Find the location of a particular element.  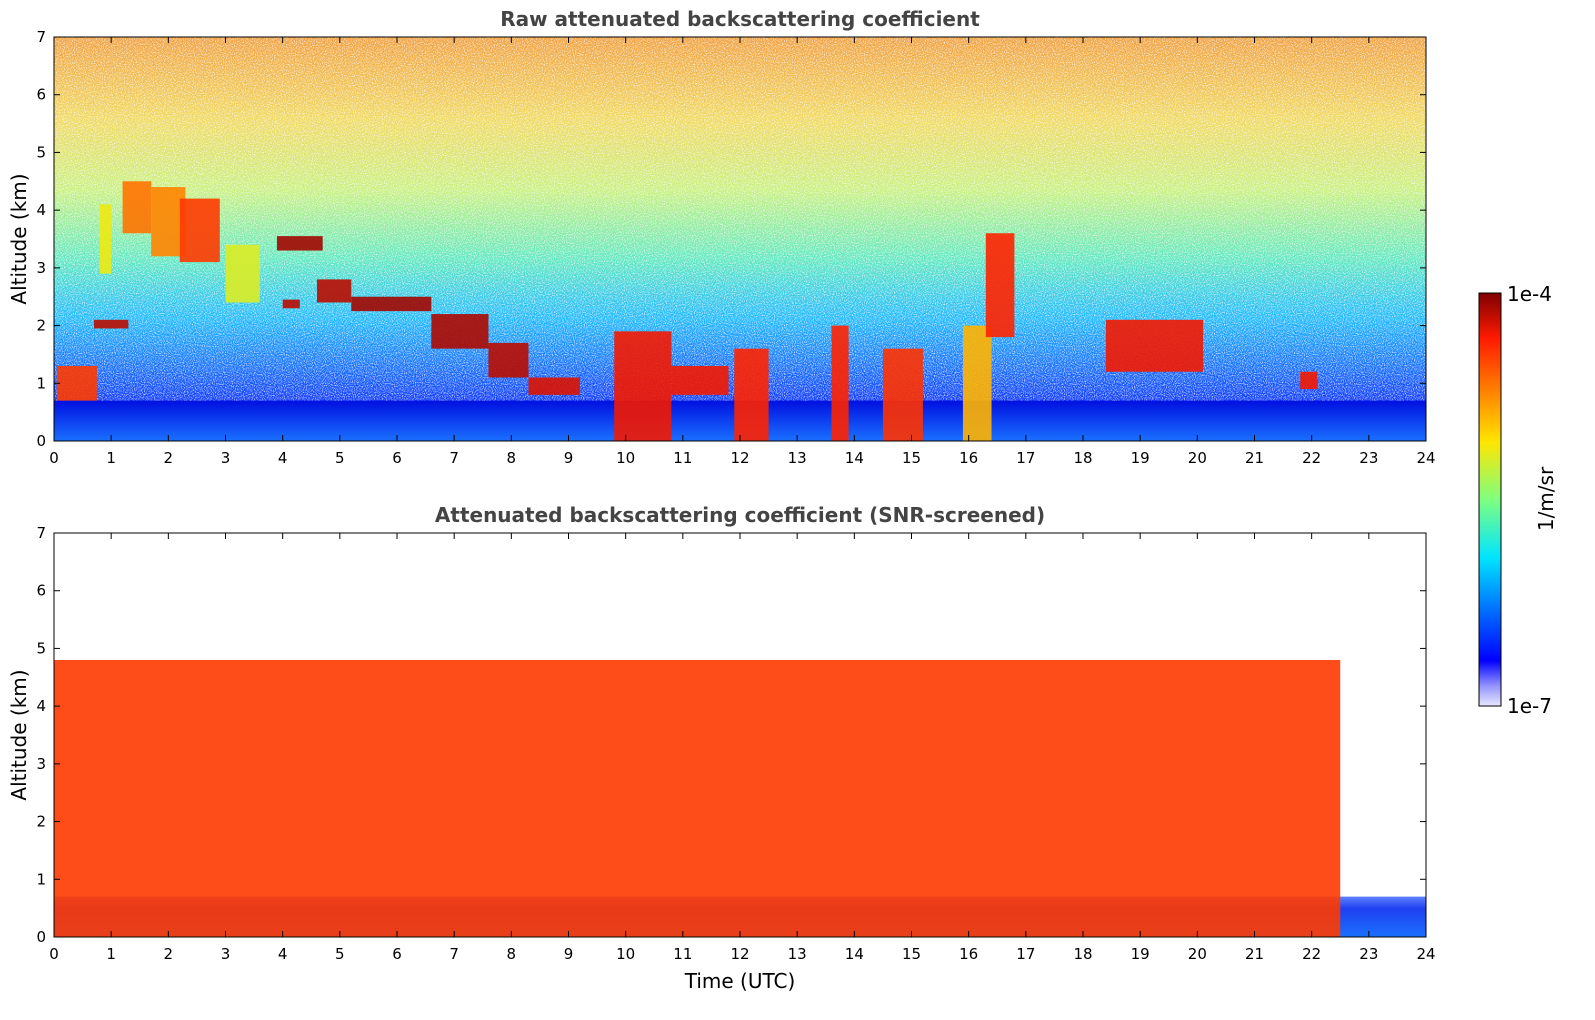

bottom-panel-xtick-label: 17 is located at coordinates (1025, 954).